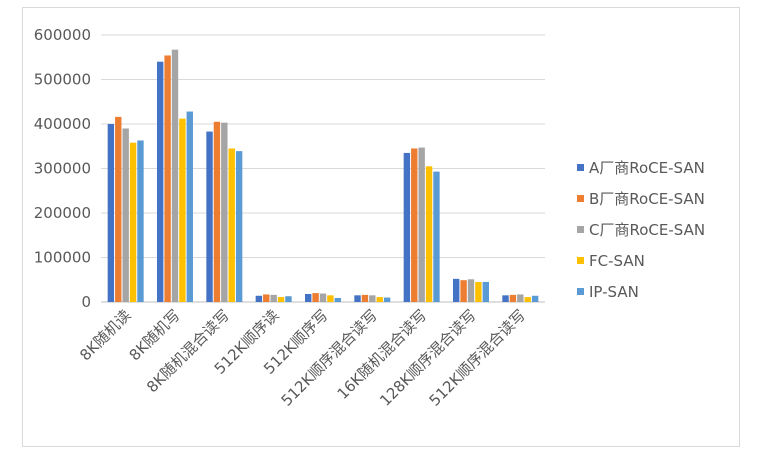 This screenshot has width=759, height=463. I want to click on x-category-label: 16K随机混合读写, so click(382, 354).